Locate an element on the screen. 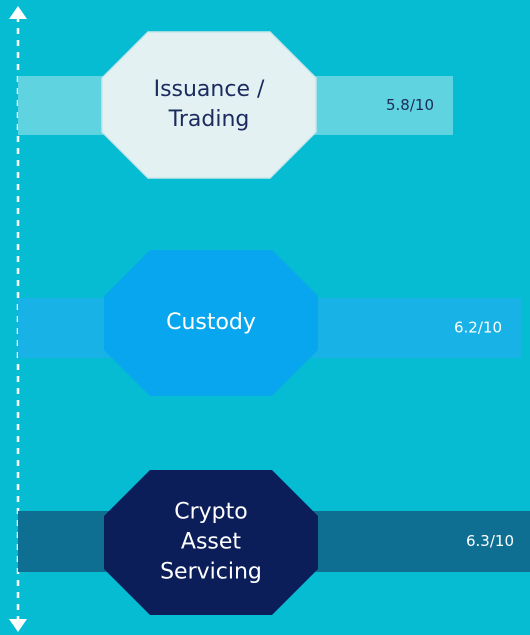 This screenshot has height=635, width=530. arrow-down is located at coordinates (18, 625).